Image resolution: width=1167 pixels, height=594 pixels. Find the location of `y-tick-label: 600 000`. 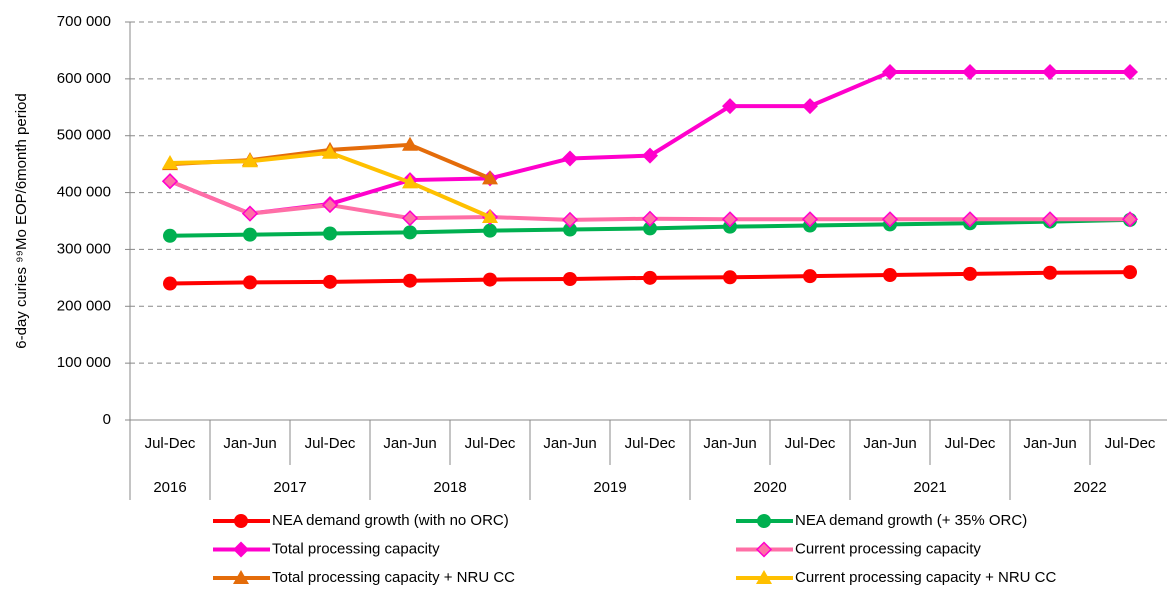

y-tick-label: 600 000 is located at coordinates (84, 78).